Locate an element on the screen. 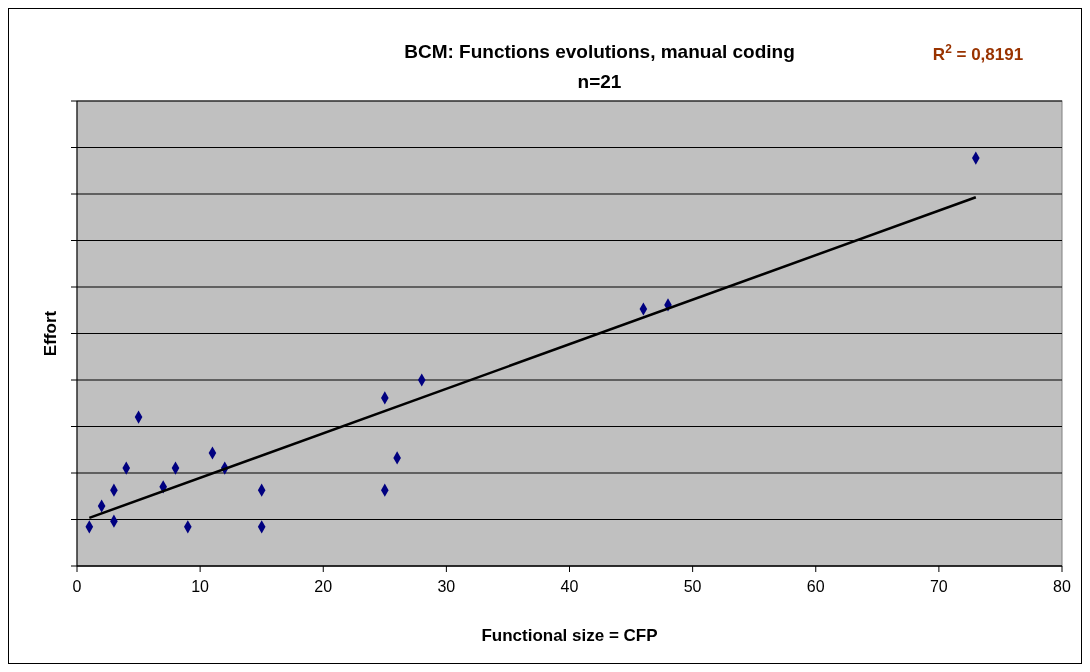 The image size is (1090, 672). x-tick-label: 50 is located at coordinates (692, 586).